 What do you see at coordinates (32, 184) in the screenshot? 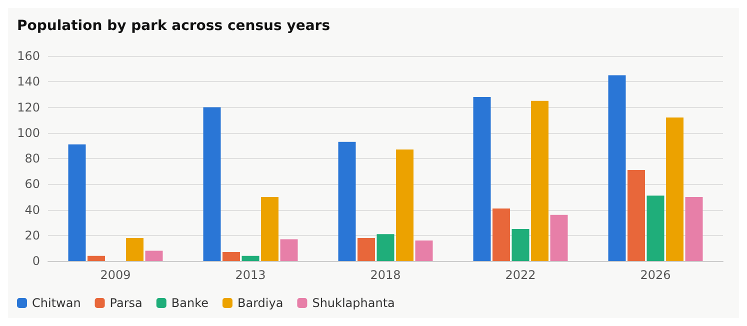
I see `y-tick-label: 60` at bounding box center [32, 184].